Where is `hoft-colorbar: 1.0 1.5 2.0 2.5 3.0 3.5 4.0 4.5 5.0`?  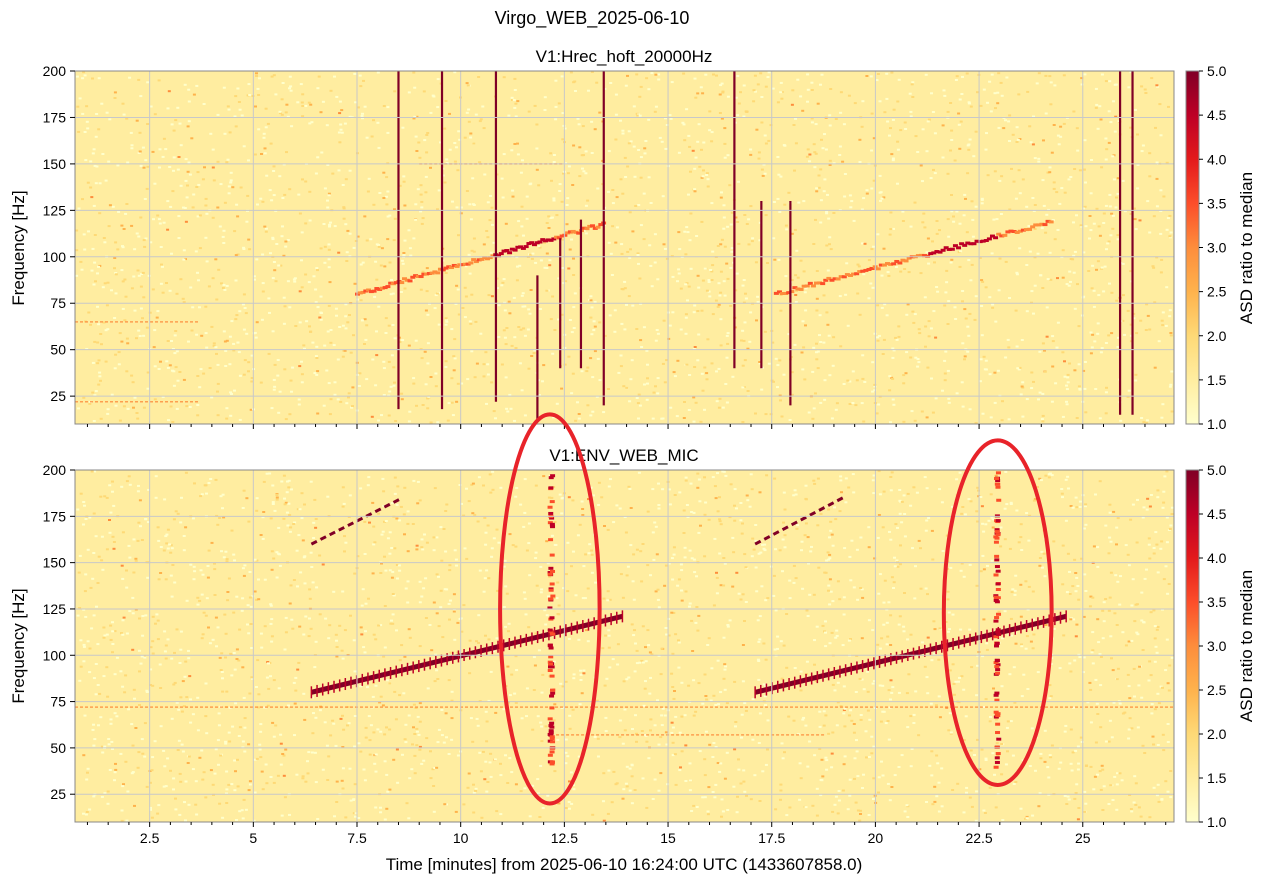 hoft-colorbar: 1.0 1.5 2.0 2.5 3.0 3.5 4.0 4.5 5.0 is located at coordinates (1206, 247).